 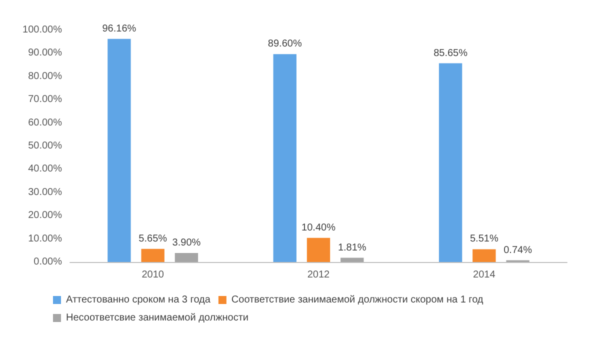 I want to click on y-tick-label: 90.00%, so click(x=45, y=53).